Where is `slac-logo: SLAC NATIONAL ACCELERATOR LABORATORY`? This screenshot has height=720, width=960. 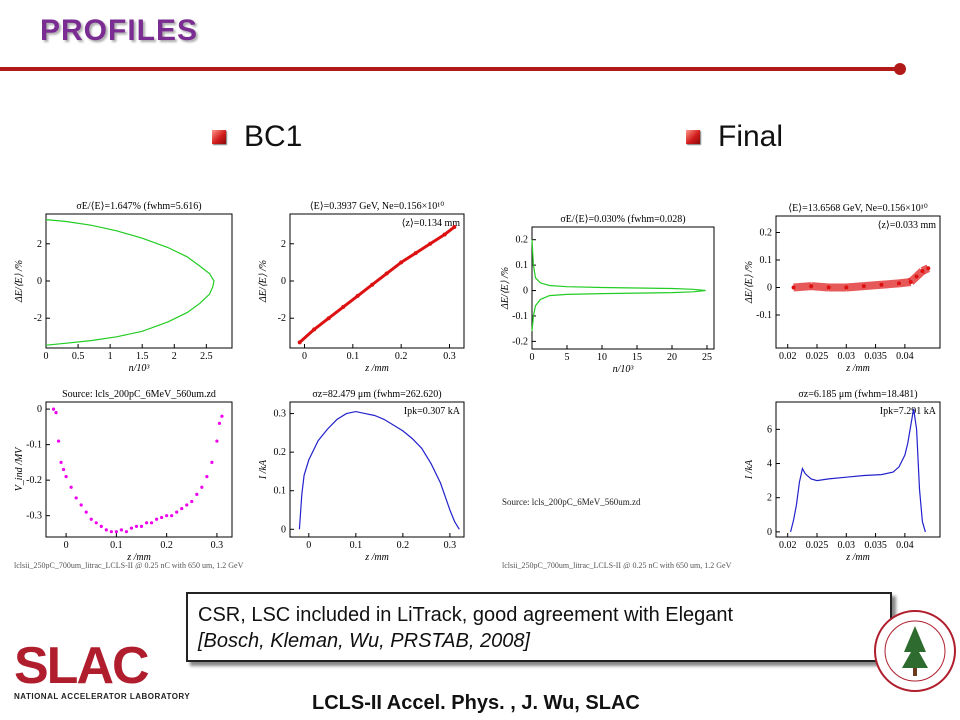
slac-logo: SLAC NATIONAL ACCELERATOR LABORATORY is located at coordinates (102, 670).